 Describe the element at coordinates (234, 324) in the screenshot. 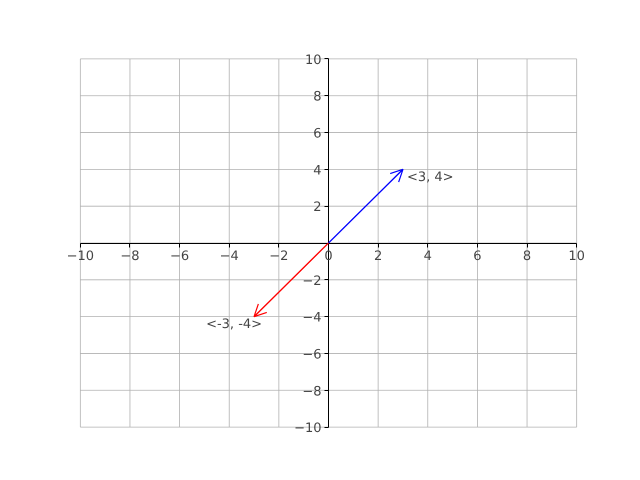

I see `series-label: <-3, -4>` at that location.